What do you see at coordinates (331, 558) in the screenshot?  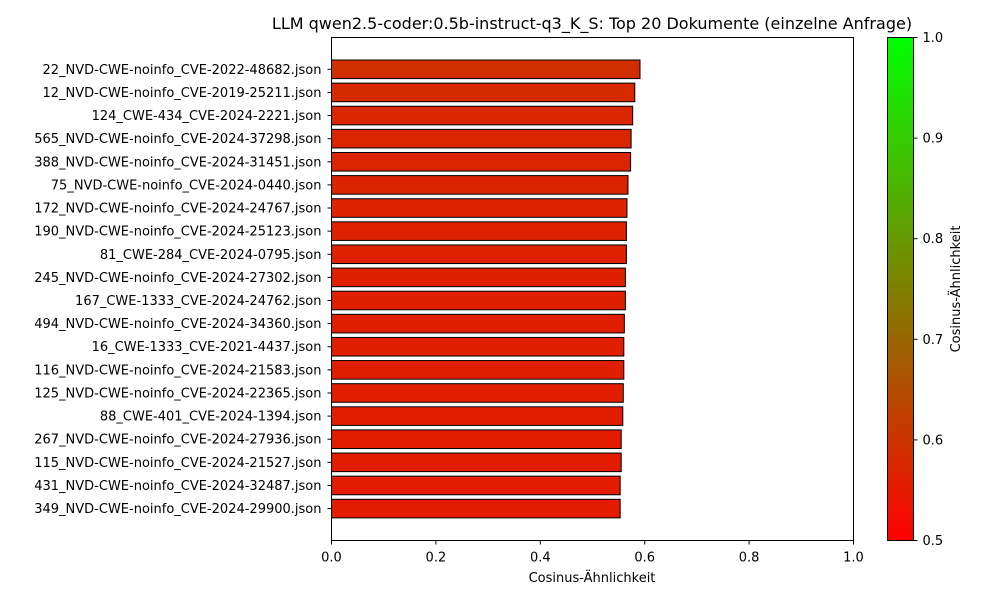 I see `x-tick-label: 0.0` at bounding box center [331, 558].